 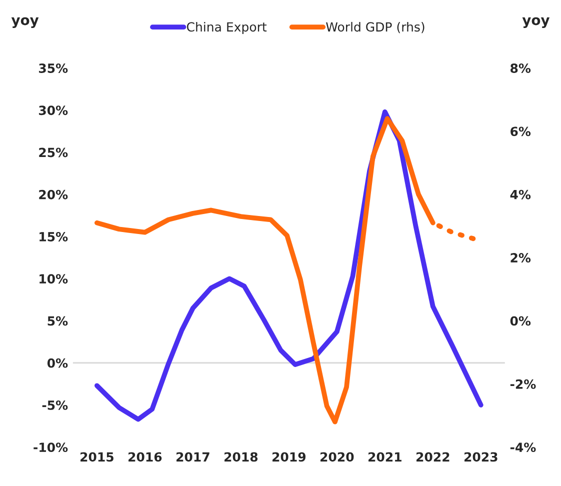 I want to click on y-tick-label: 25%, so click(x=53, y=153).